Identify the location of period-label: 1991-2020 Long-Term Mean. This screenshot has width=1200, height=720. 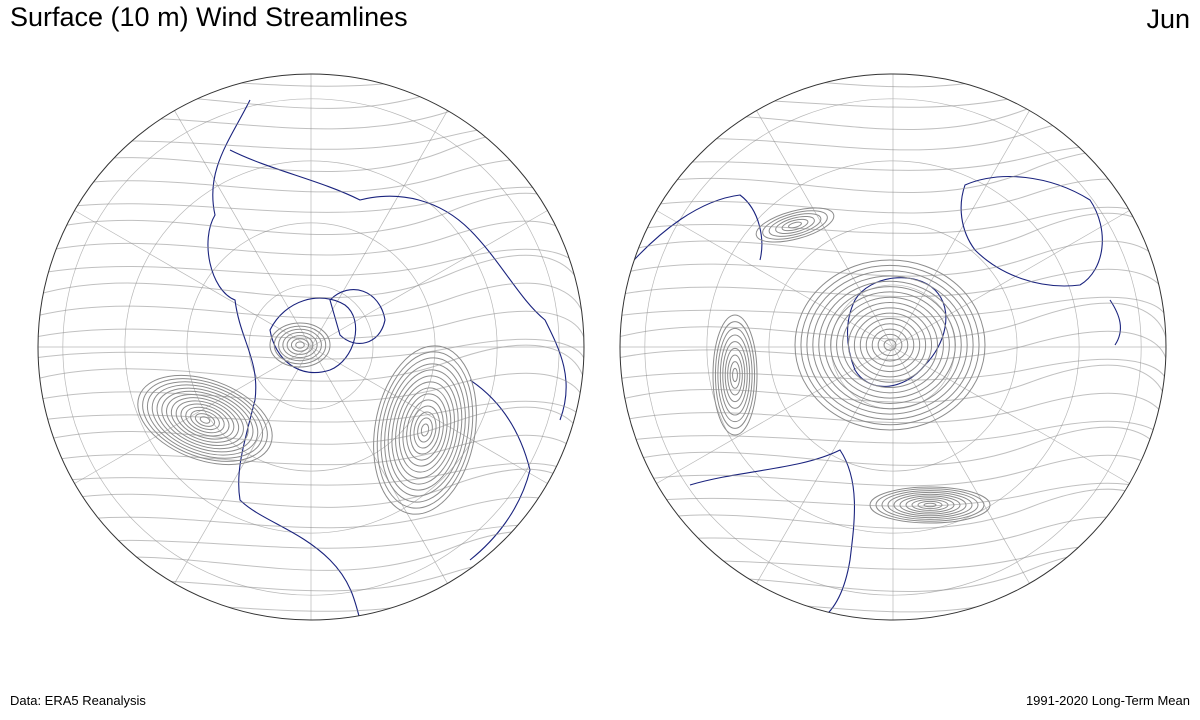
(1107, 700).